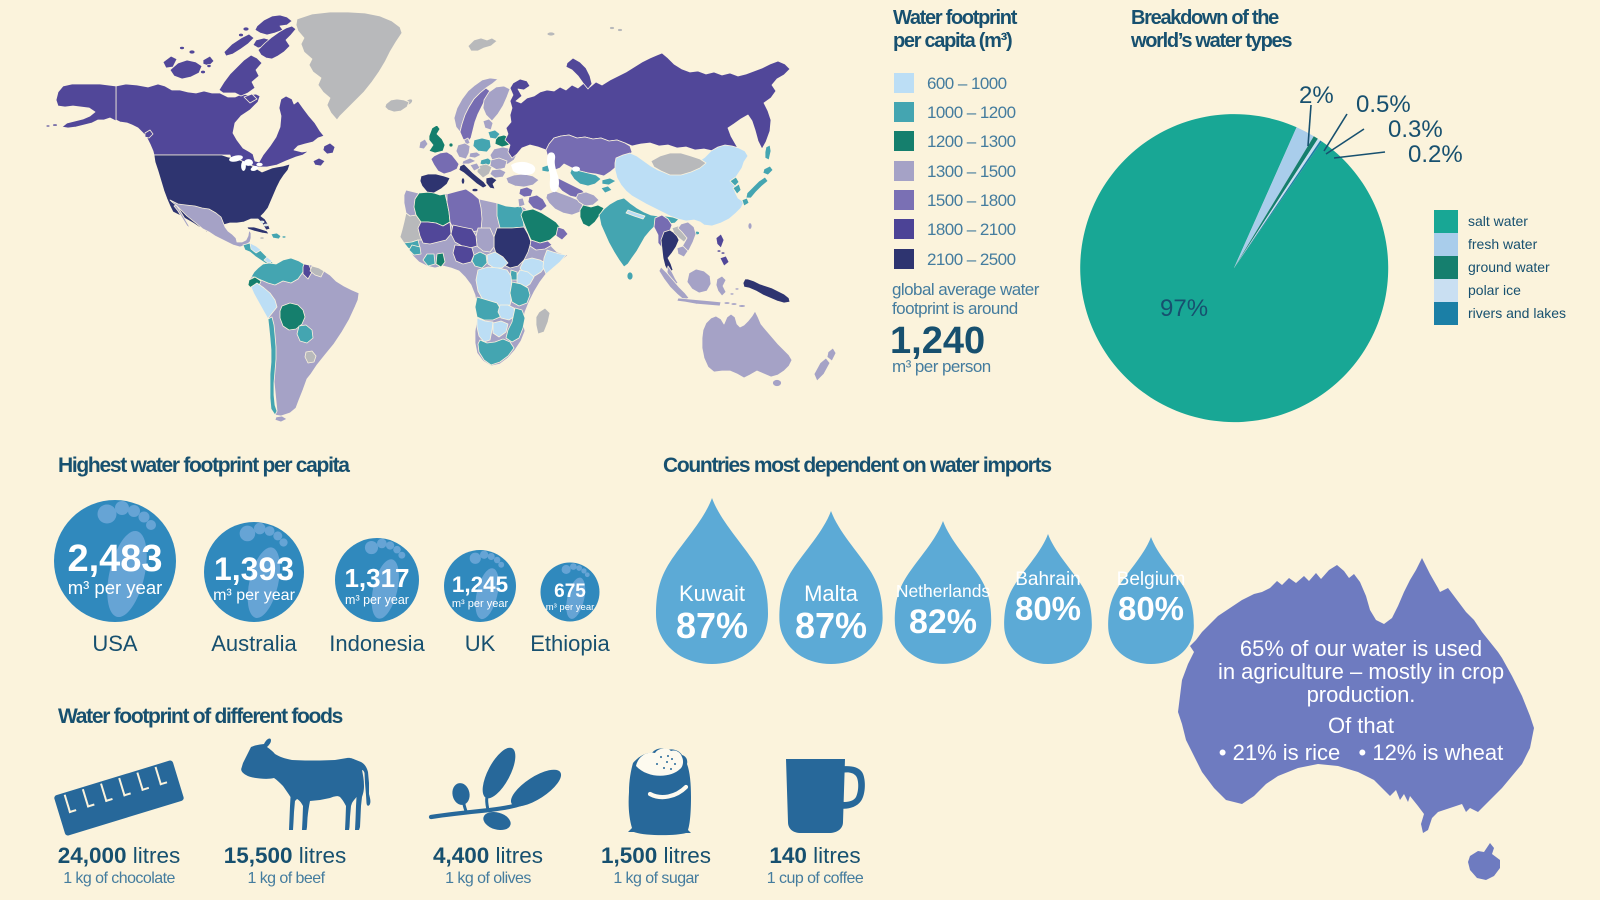  Describe the element at coordinates (971, 112) in the screenshot. I see `svg-text: 1000 – 1200` at that location.